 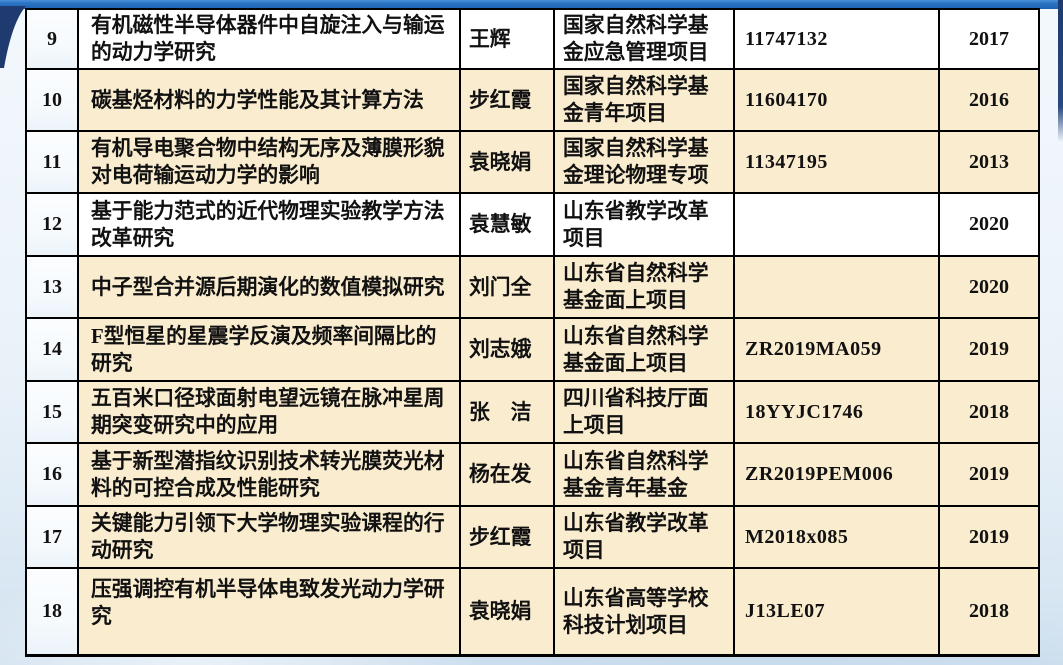 I want to click on row-number-cell: 15, so click(x=52, y=412).